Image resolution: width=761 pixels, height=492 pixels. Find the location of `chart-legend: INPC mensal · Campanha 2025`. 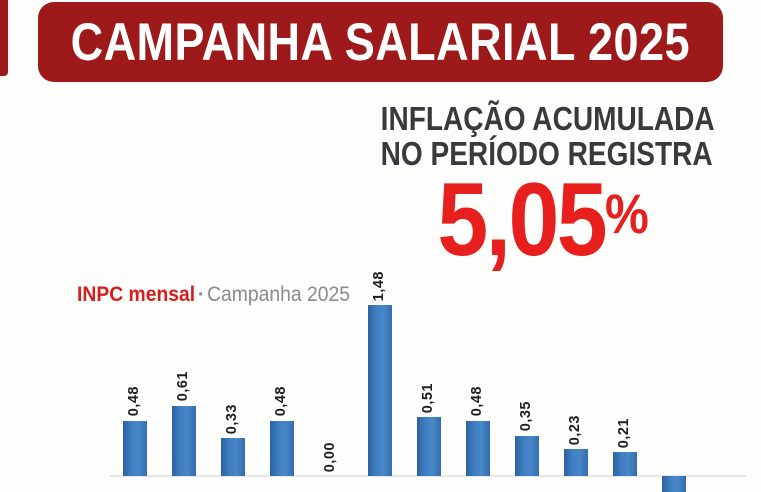

chart-legend: INPC mensal · Campanha 2025 is located at coordinates (213, 295).